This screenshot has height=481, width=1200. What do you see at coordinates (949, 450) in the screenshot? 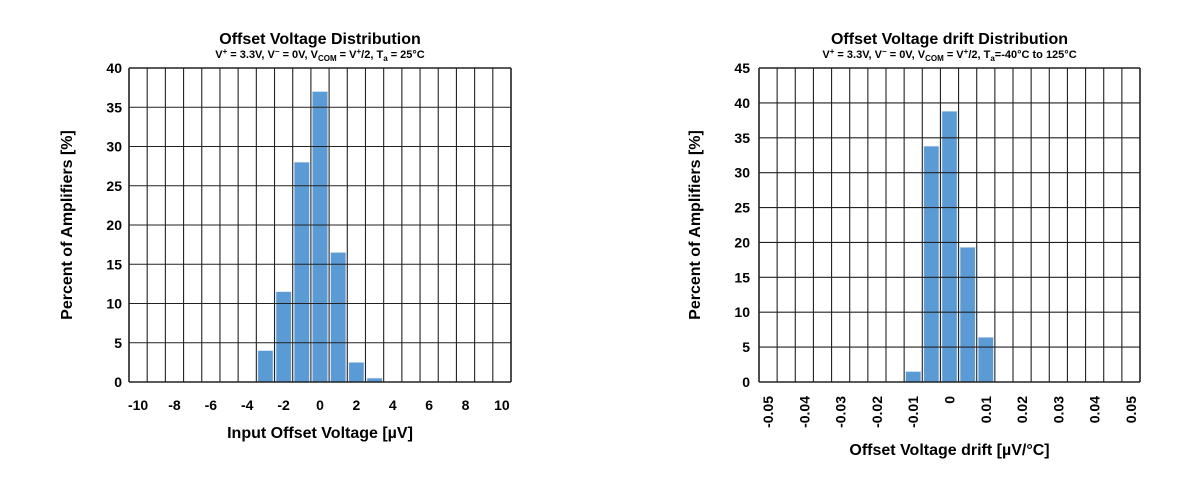
I see `x-axis-label: Offset Voltage drift [µV/°C]` at bounding box center [949, 450].